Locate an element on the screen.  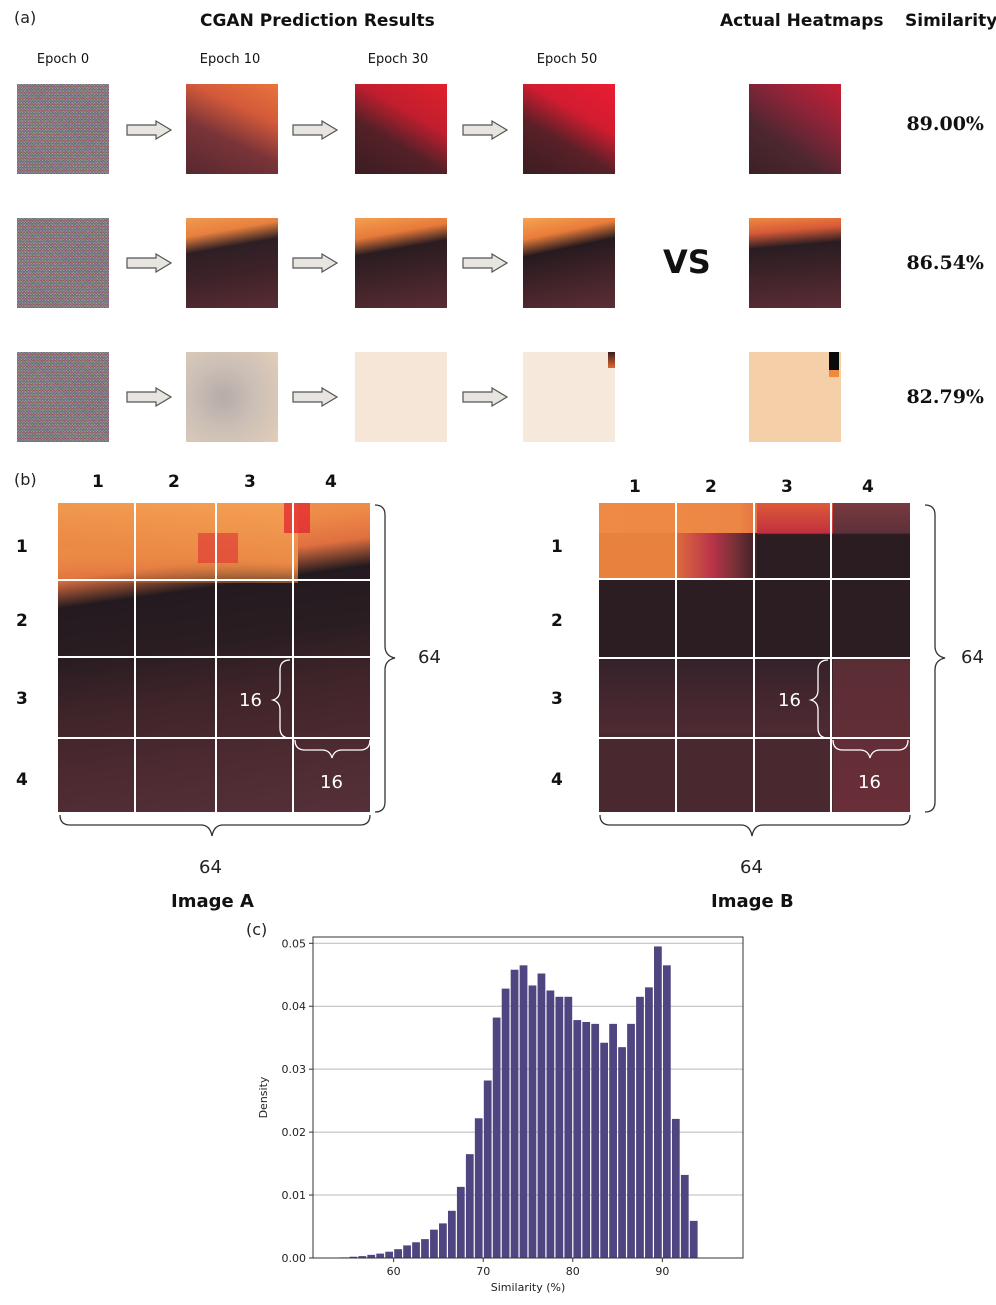
image-a-height-label: 64 is located at coordinates (429, 657).